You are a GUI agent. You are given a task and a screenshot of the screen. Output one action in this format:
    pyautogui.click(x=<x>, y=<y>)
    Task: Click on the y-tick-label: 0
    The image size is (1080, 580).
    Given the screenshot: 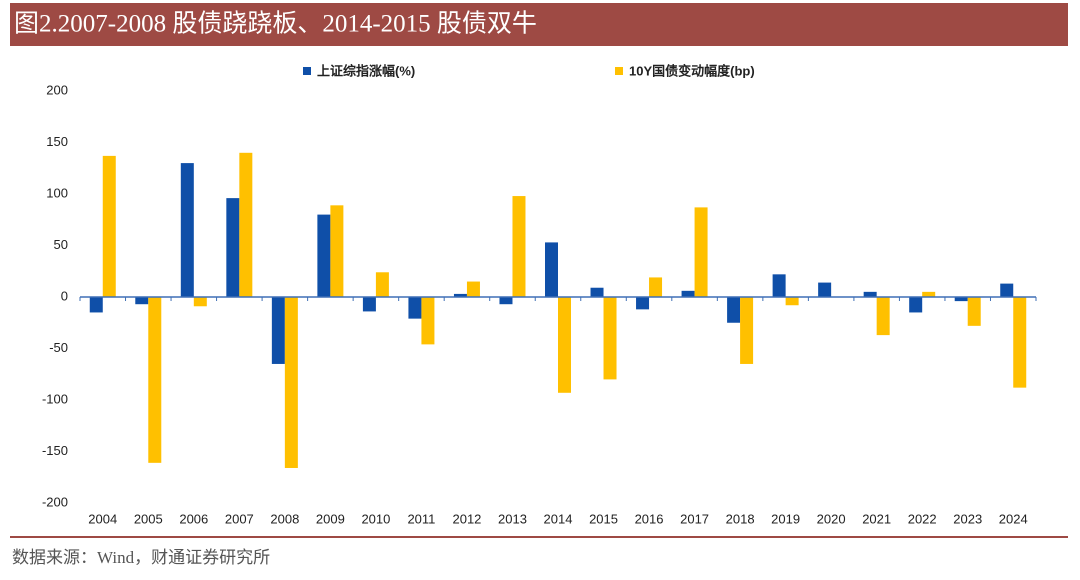 What is the action you would take?
    pyautogui.click(x=64, y=295)
    